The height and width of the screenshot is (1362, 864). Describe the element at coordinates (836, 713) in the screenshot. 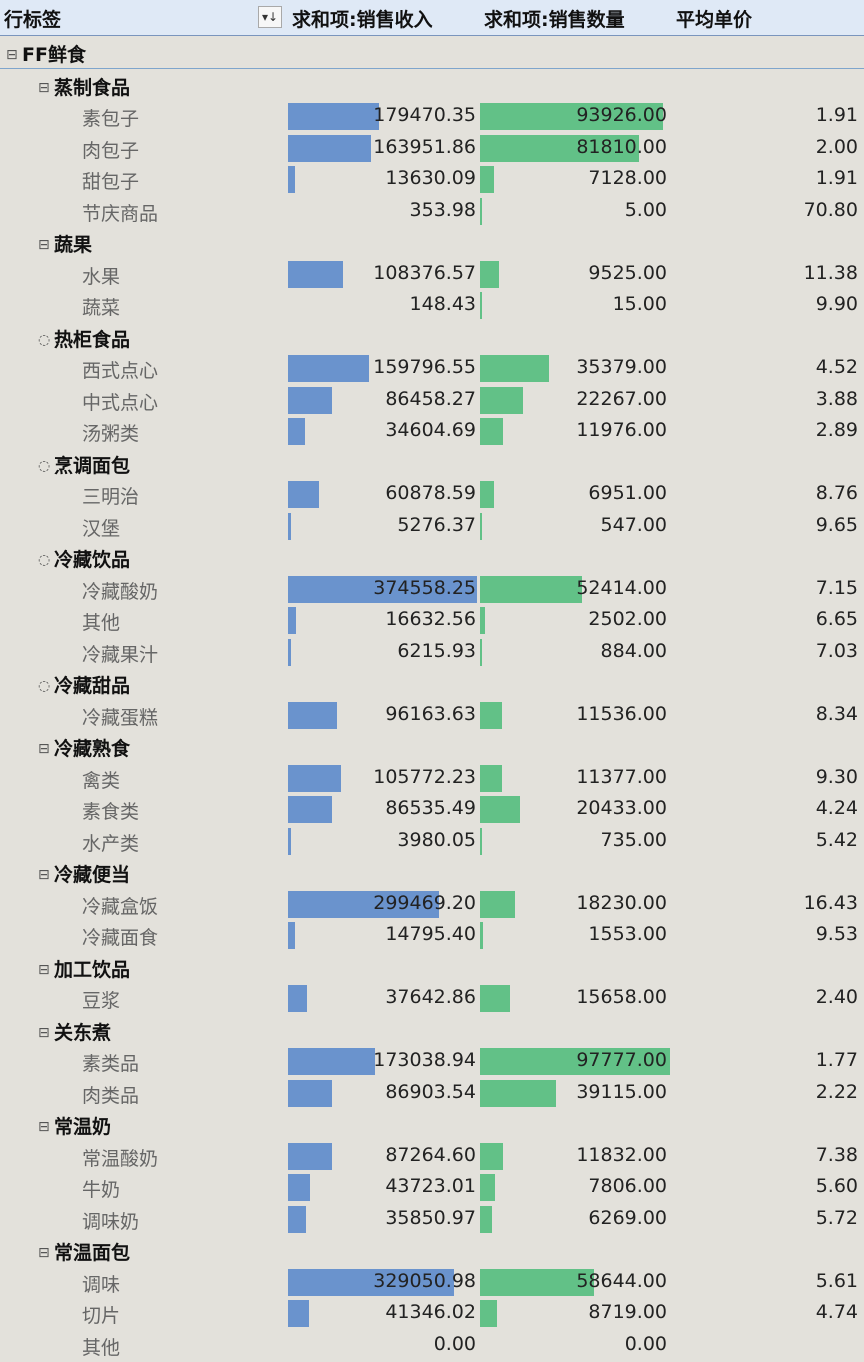

I see `avg-price-value: 8.34` at that location.